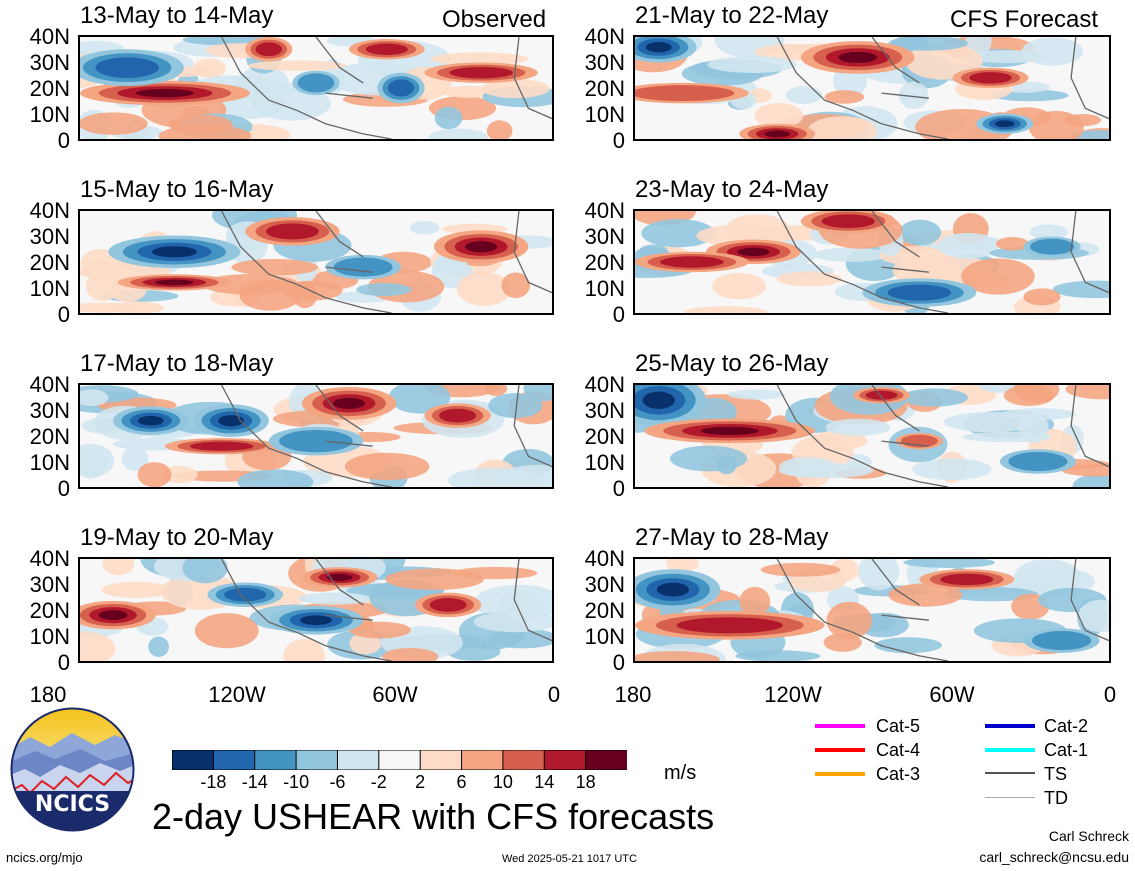  Describe the element at coordinates (44, 857) in the screenshot. I see `footer-url: ncics.org/mjo` at that location.